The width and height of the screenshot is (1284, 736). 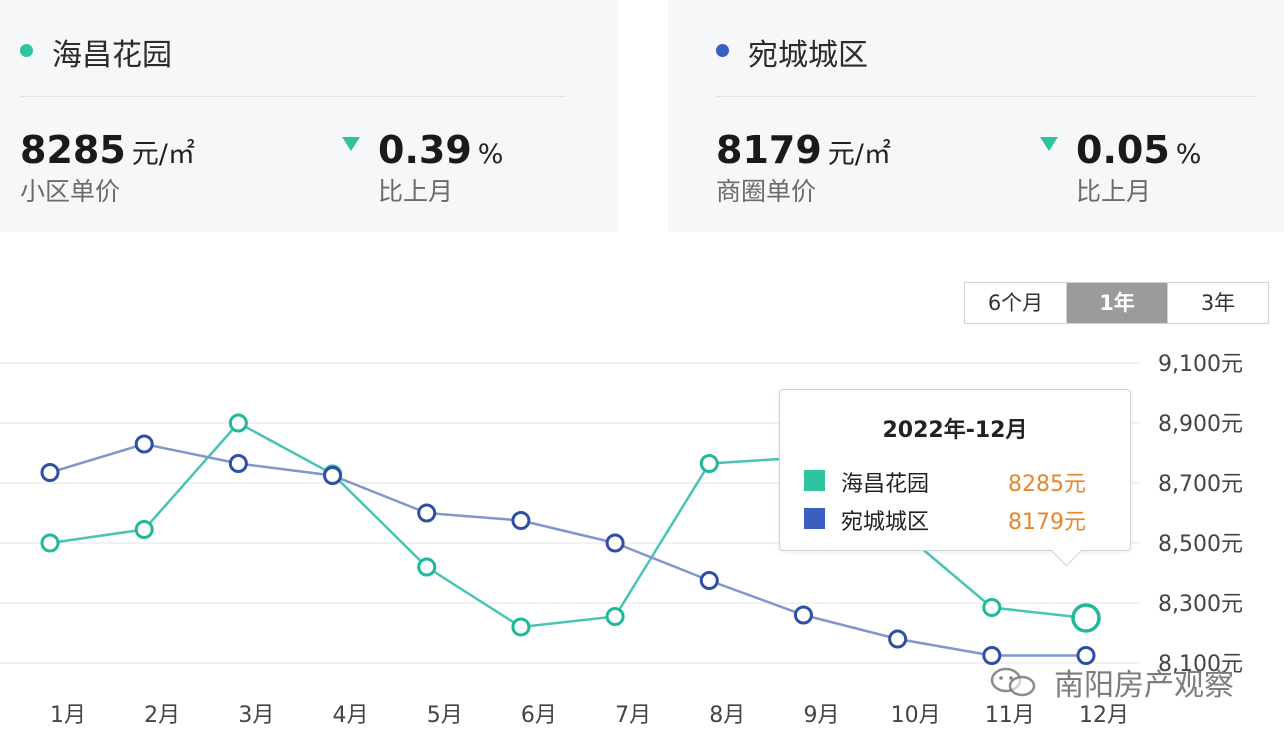 I want to click on x-tick-label: 5月, so click(x=445, y=715).